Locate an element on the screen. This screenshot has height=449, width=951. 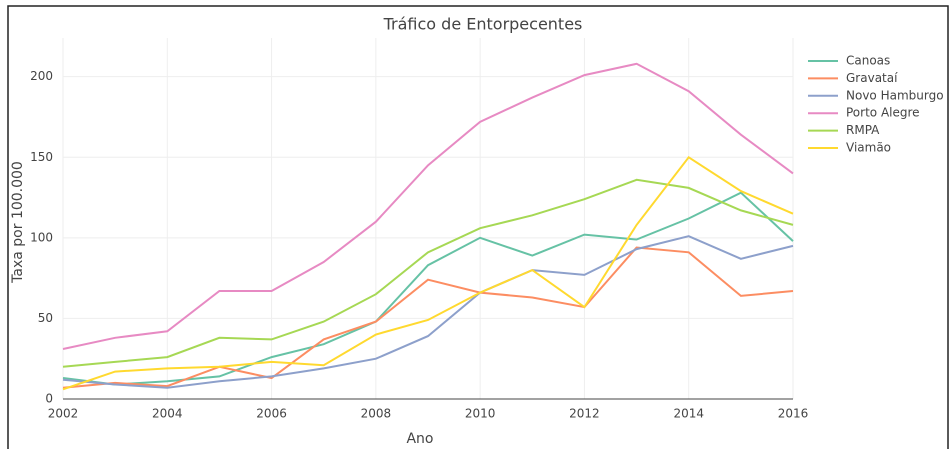
x-tick-label: 2014 is located at coordinates (688, 414).